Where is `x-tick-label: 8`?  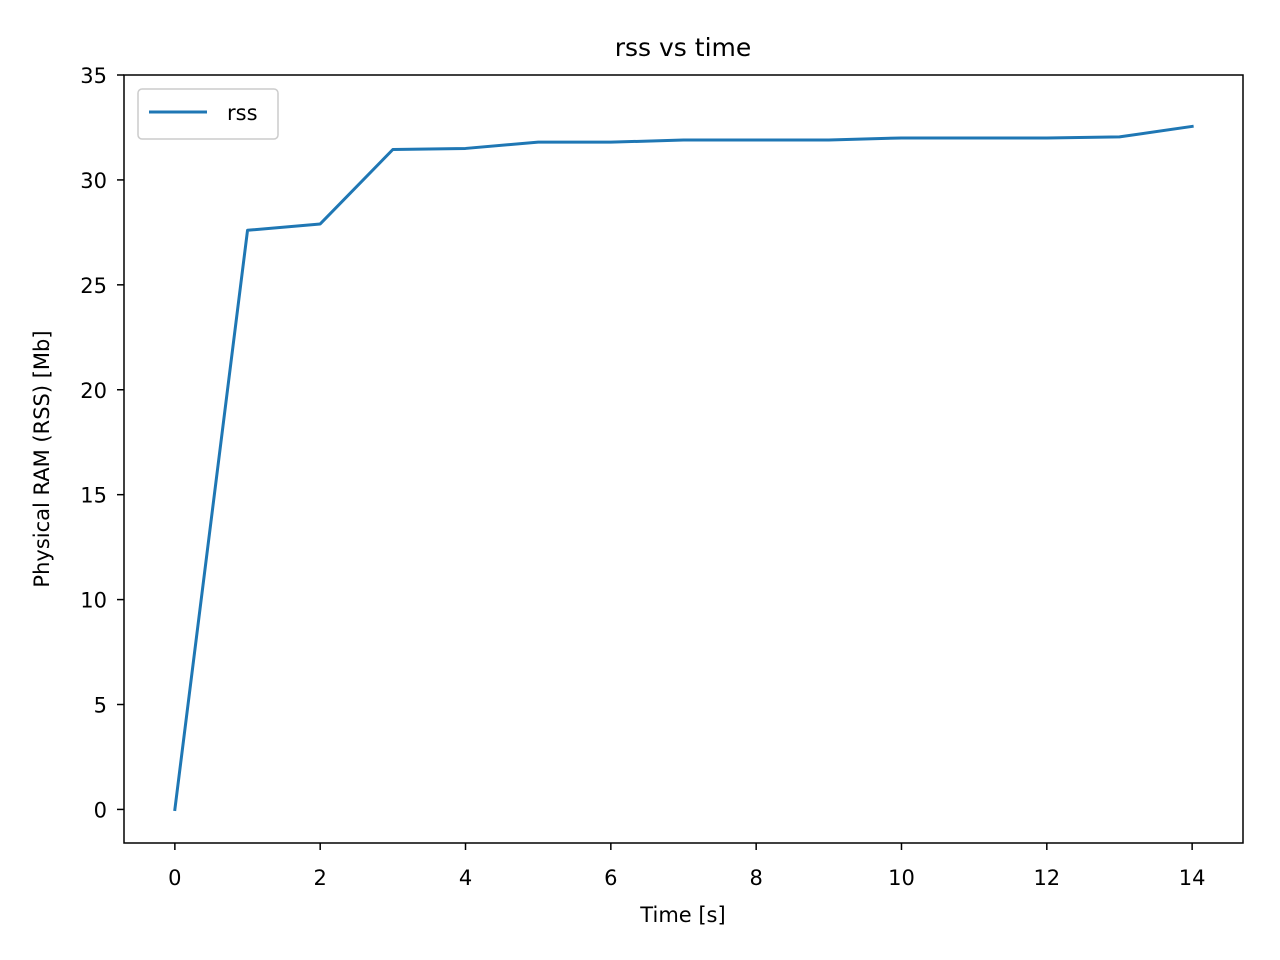
x-tick-label: 8 is located at coordinates (755, 878).